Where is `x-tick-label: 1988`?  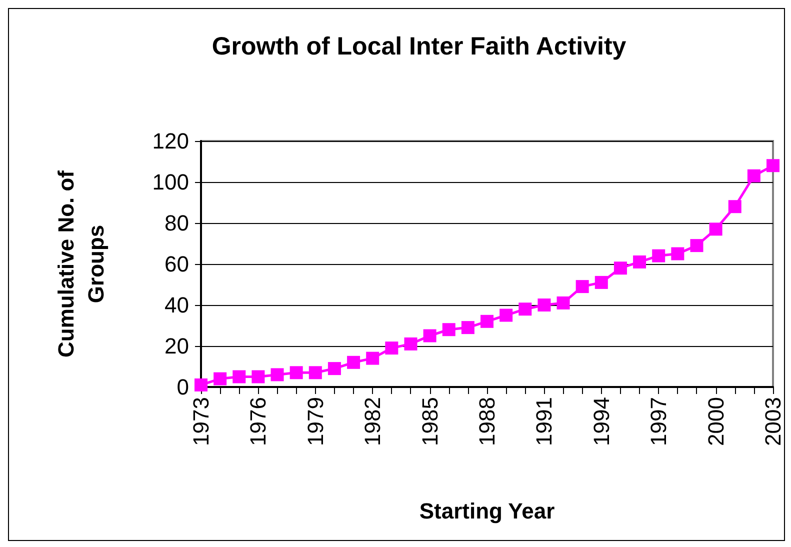
x-tick-label: 1988 is located at coordinates (487, 421).